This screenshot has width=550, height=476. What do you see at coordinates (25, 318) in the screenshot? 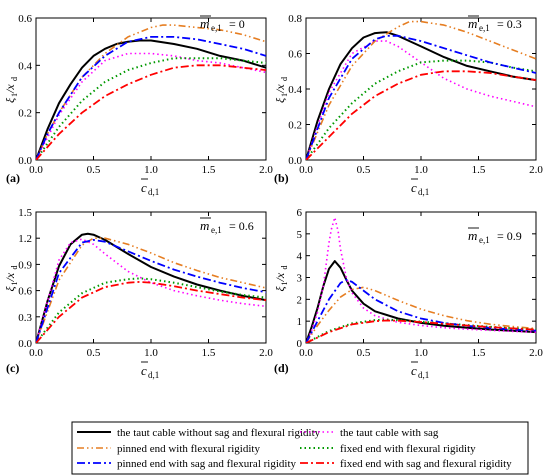
I see `y-tick-label: 0.3` at bounding box center [25, 318].